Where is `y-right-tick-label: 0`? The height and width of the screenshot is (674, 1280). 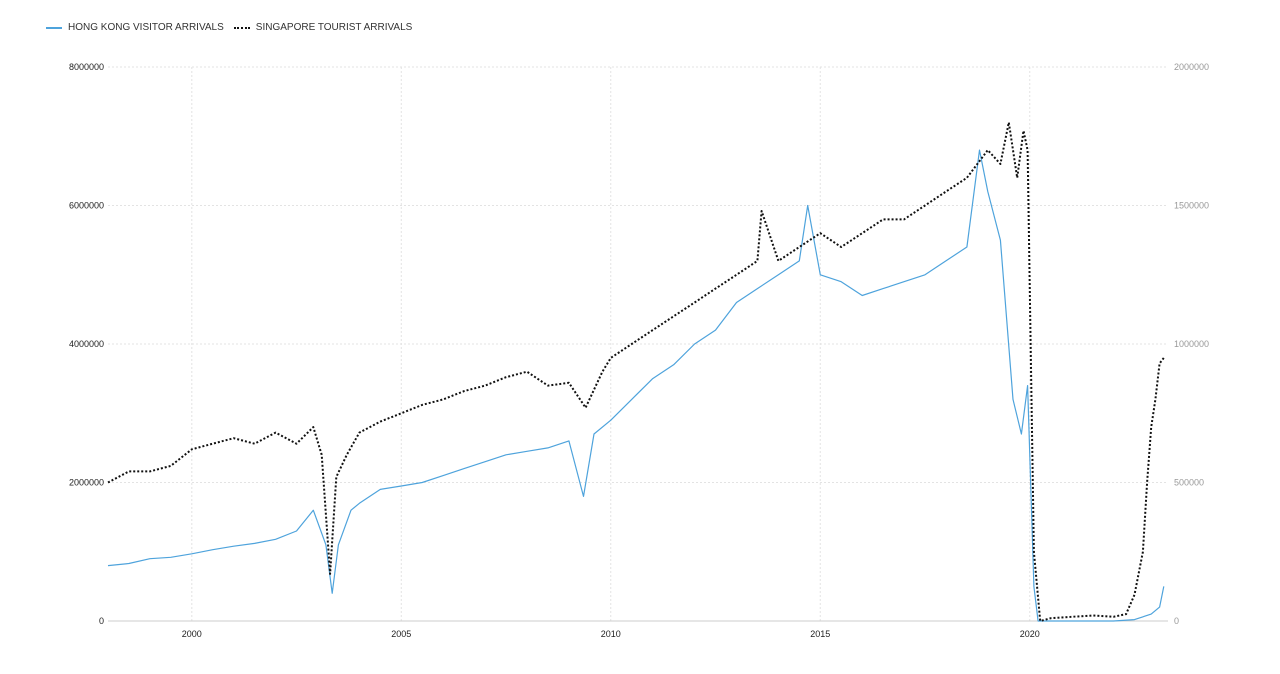 y-right-tick-label: 0 is located at coordinates (1176, 621).